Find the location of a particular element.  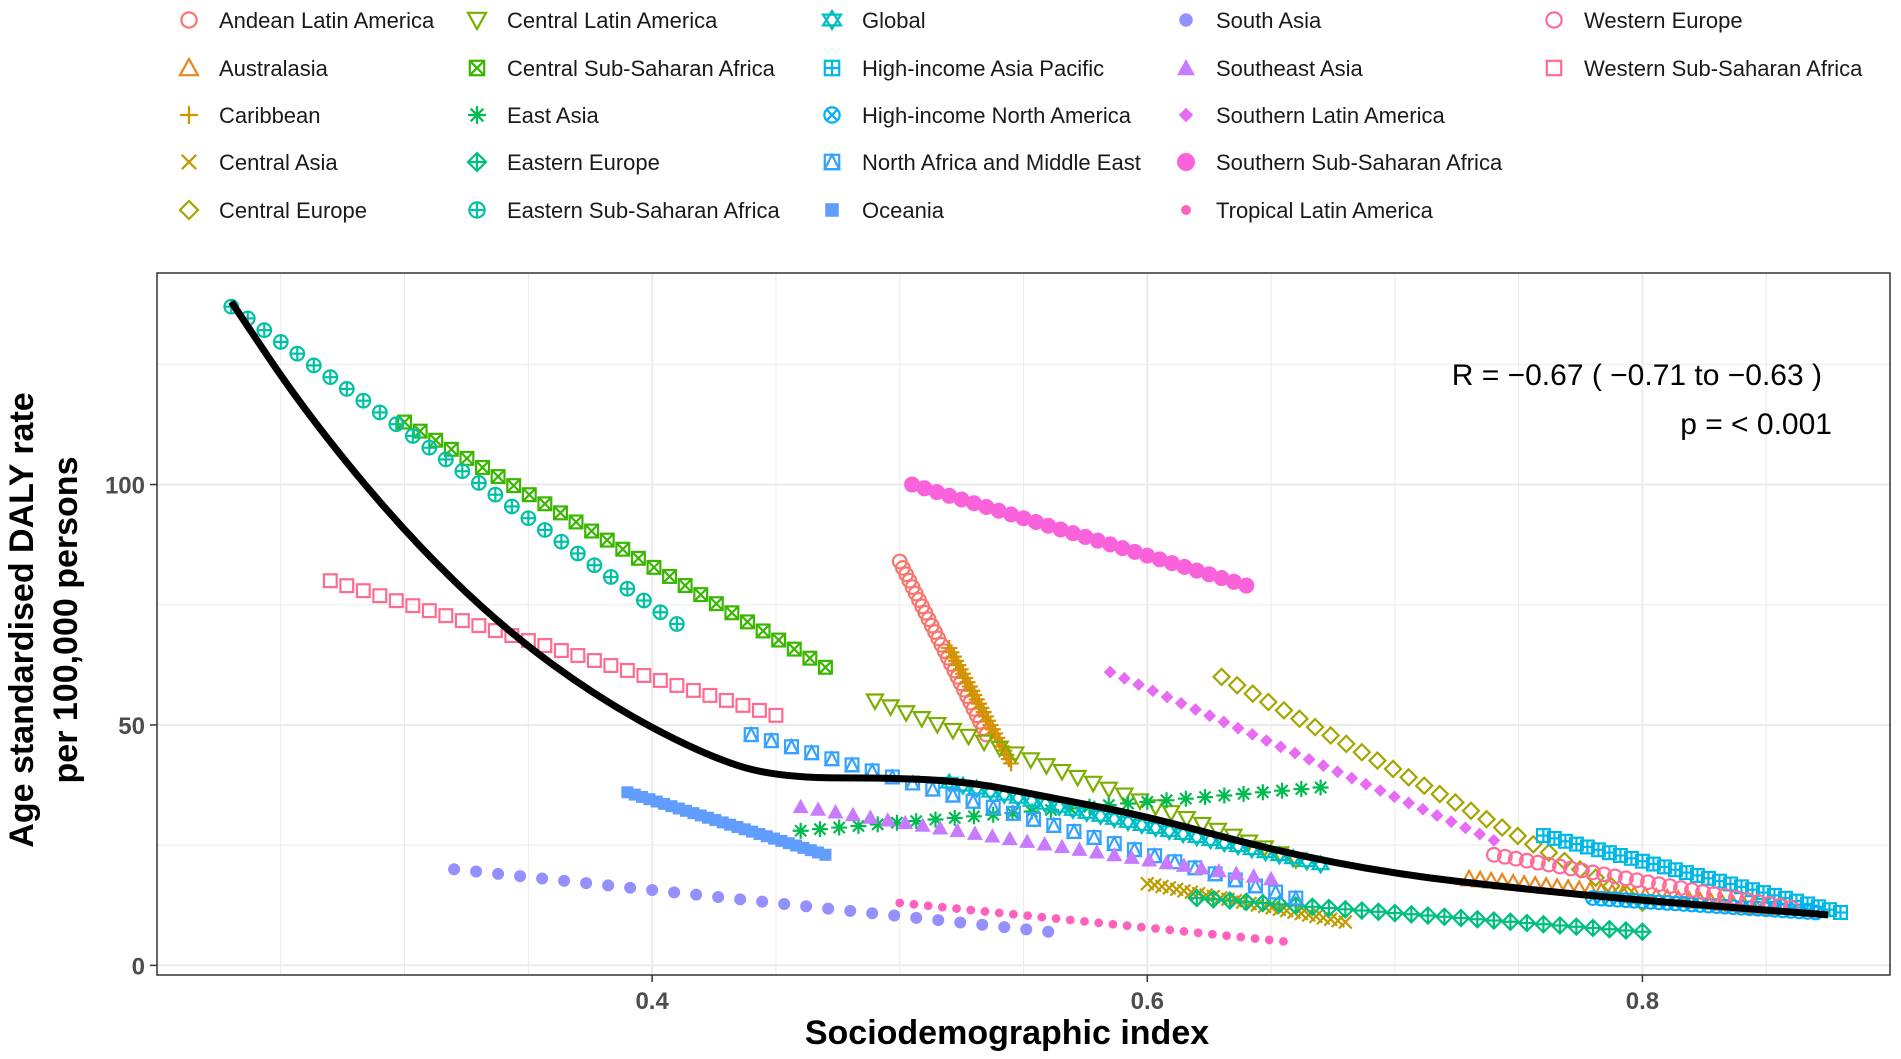

legend-label: Eastern Europe is located at coordinates (583, 162).